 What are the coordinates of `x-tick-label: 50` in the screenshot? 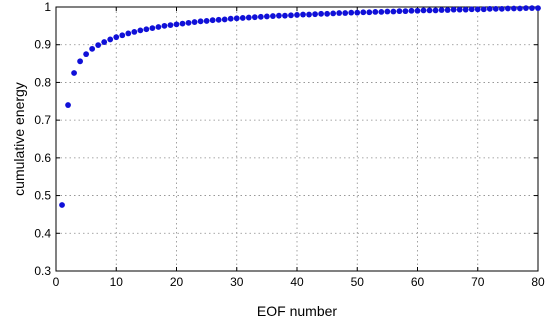 It's located at (358, 282).